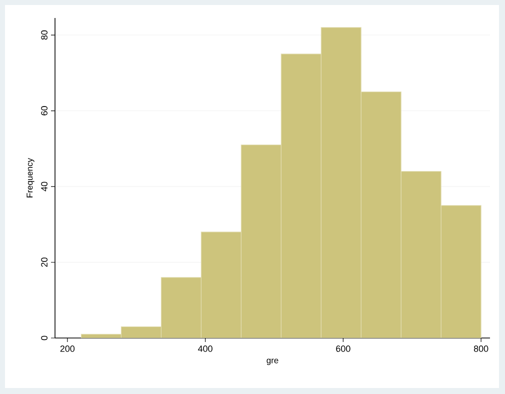 This screenshot has width=505, height=394. Describe the element at coordinates (44, 338) in the screenshot. I see `y-tick-label: 0` at that location.